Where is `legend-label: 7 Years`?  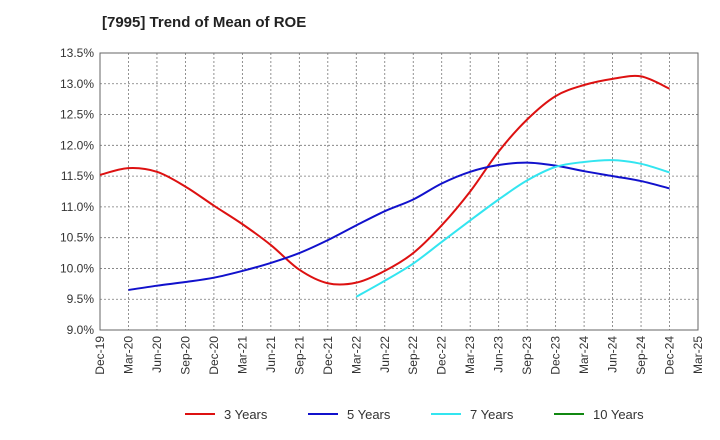
legend-label: 7 Years is located at coordinates (492, 414).